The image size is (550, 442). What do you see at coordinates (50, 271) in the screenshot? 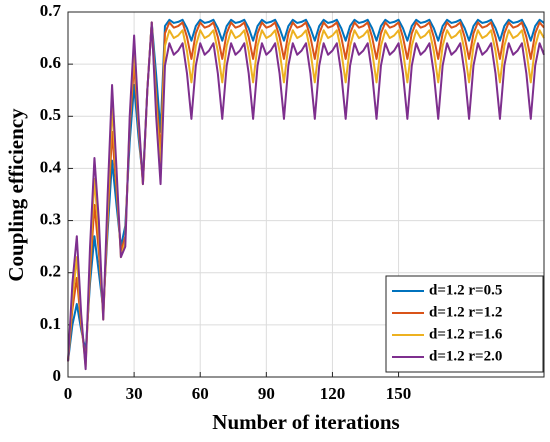
I see `y-tick-label: 0.2` at bounding box center [50, 271].